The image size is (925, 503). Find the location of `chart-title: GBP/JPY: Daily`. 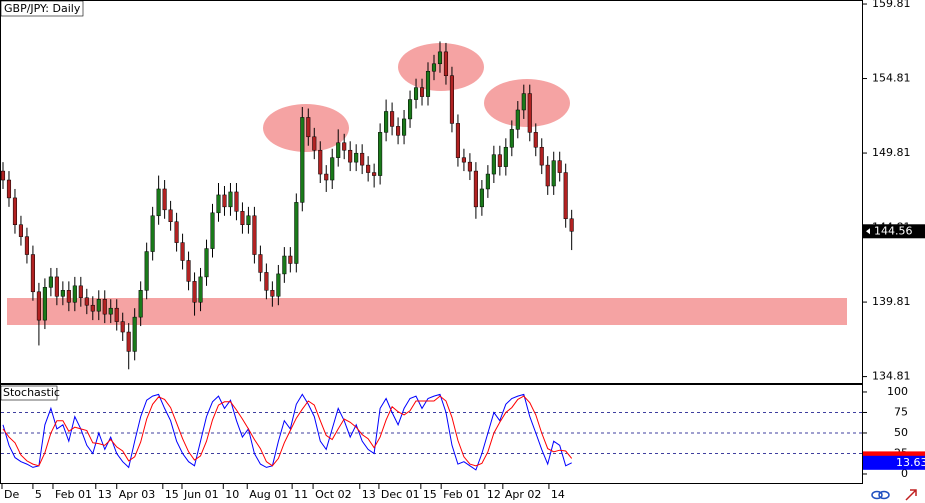

chart-title: GBP/JPY: Daily is located at coordinates (42, 8).